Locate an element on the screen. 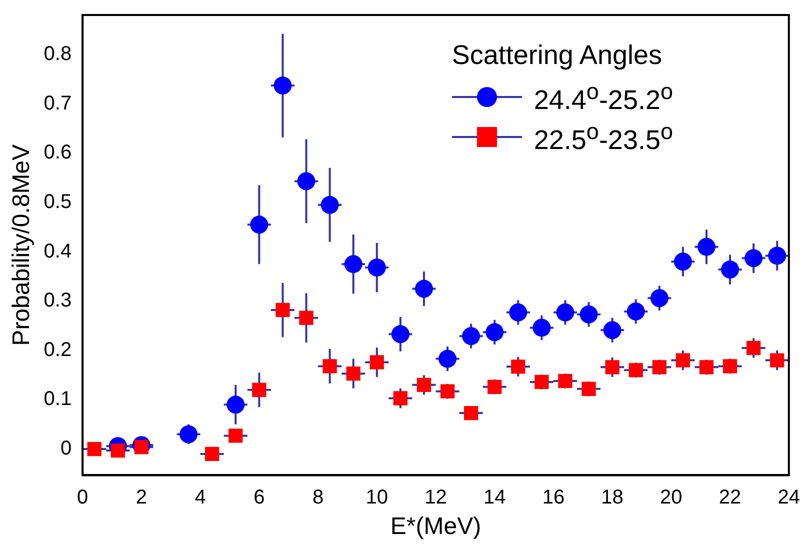  x-tick-label: 20 is located at coordinates (671, 497).